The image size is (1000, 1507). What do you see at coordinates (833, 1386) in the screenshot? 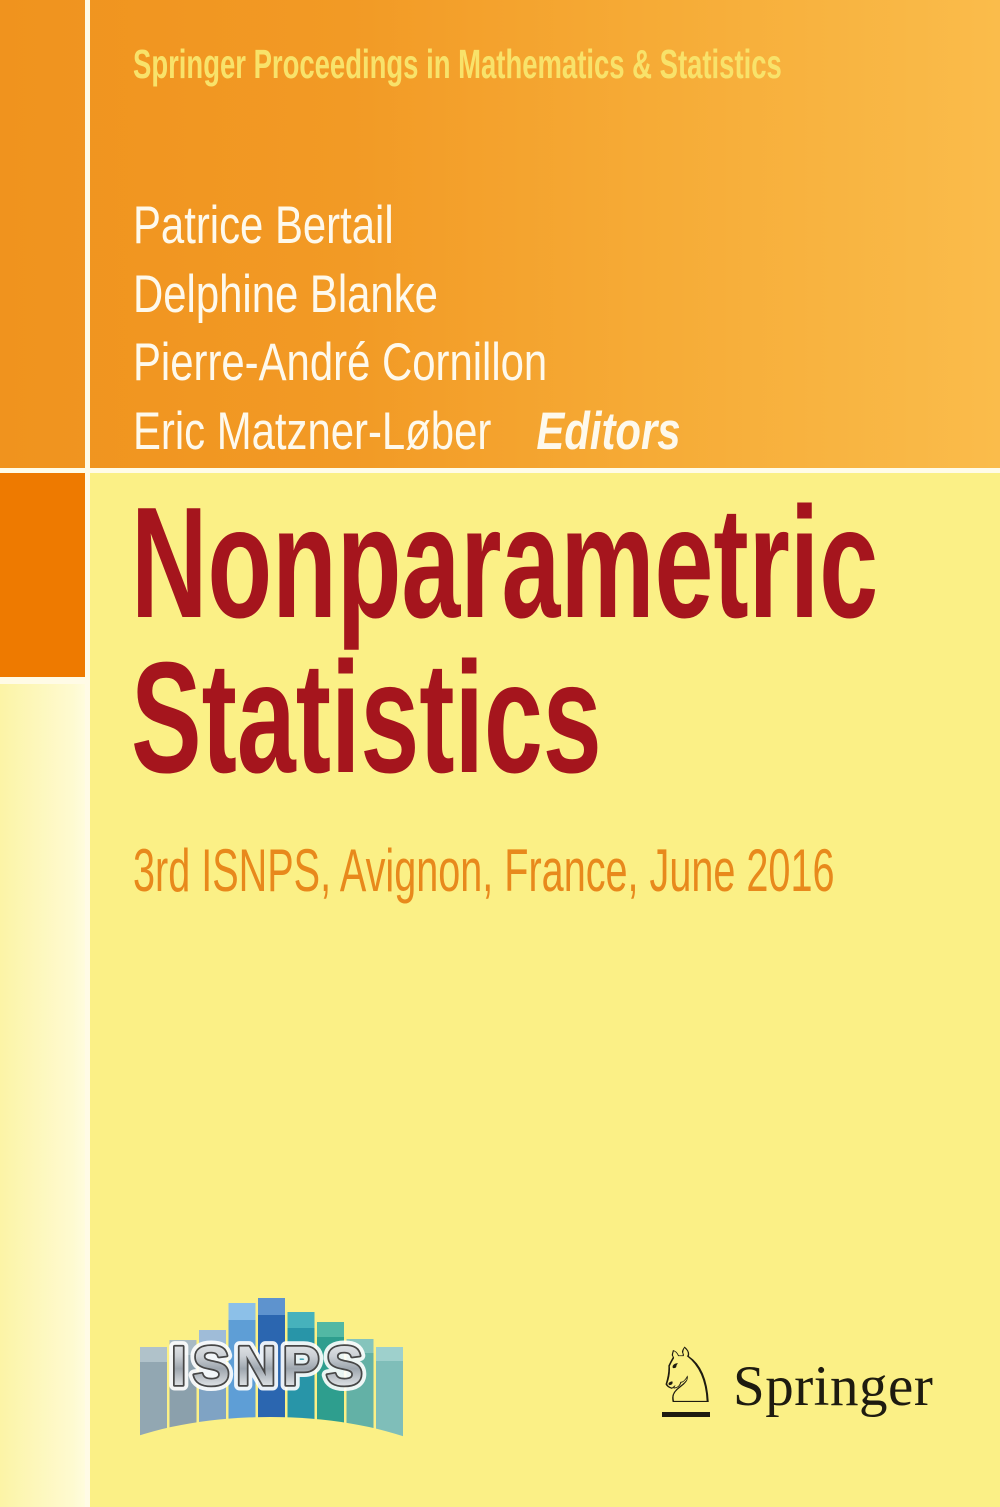
I see `springer-wordmark: Springer` at bounding box center [833, 1386].